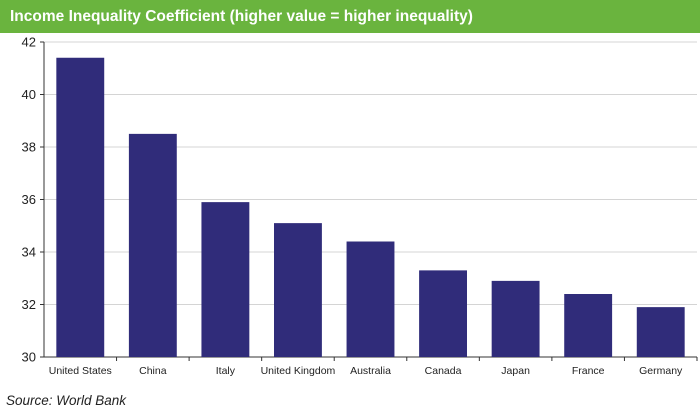 The width and height of the screenshot is (700, 418). Describe the element at coordinates (226, 371) in the screenshot. I see `x-tick-label: Italy` at that location.